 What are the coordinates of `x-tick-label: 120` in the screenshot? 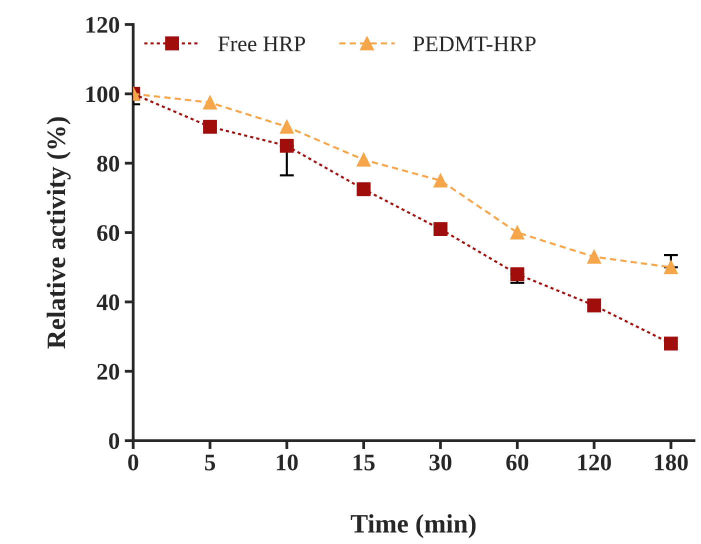 It's located at (594, 462).